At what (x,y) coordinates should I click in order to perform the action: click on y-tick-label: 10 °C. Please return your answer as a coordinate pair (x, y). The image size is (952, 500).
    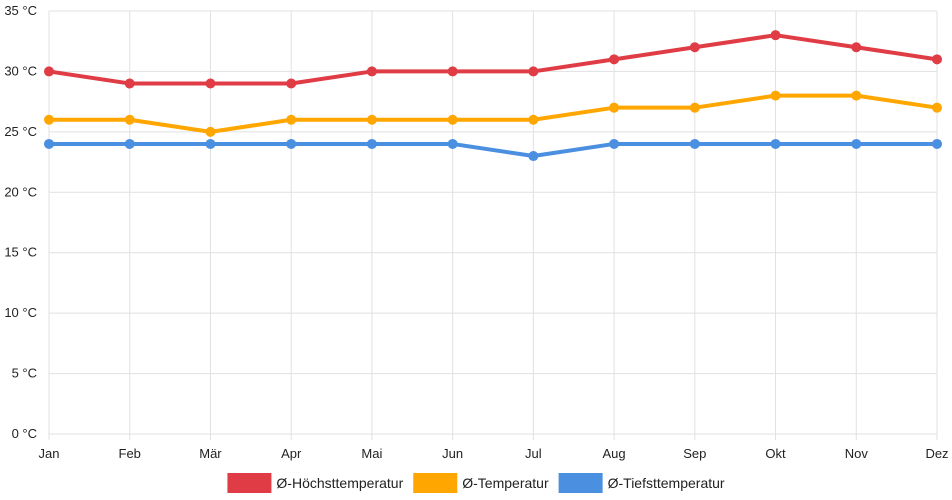
    Looking at the image, I should click on (20, 312).